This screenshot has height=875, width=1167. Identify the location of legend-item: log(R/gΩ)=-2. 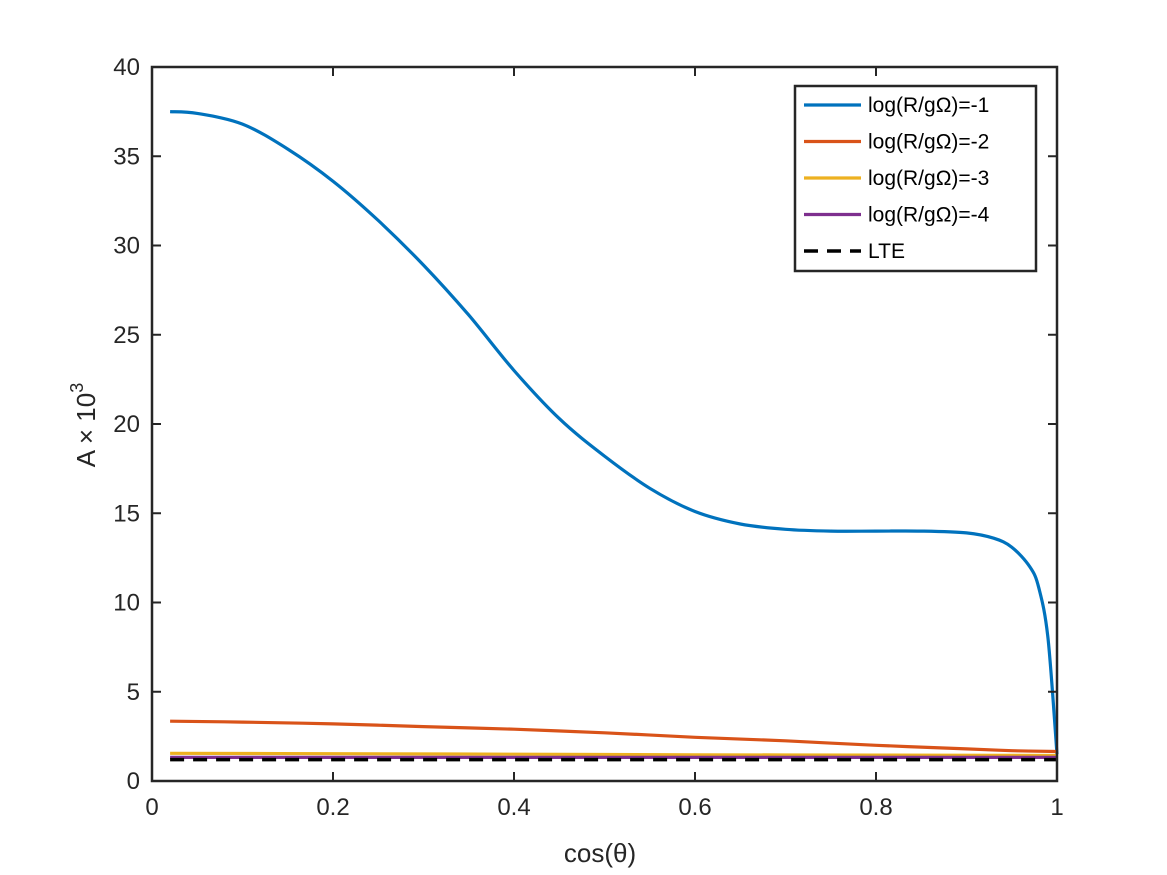
(896, 142).